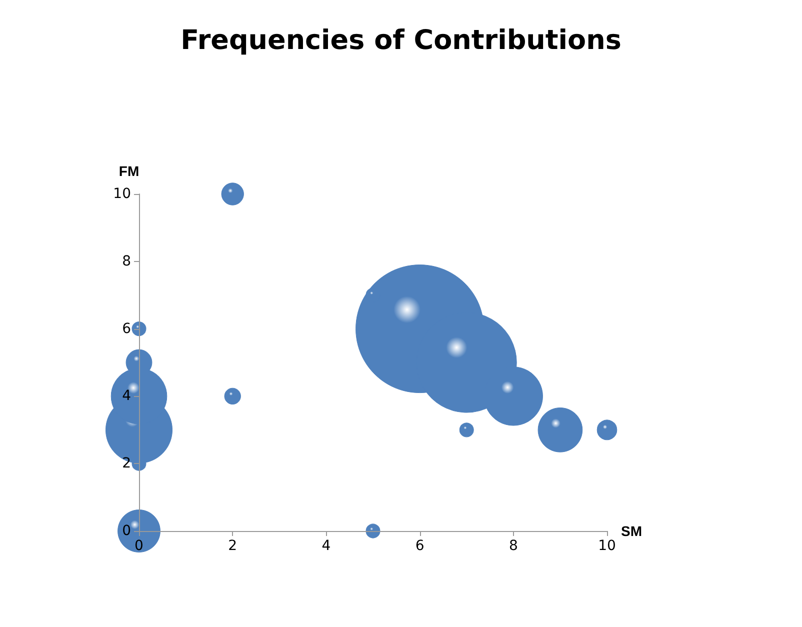 Image resolution: width=802 pixels, height=627 pixels. Describe the element at coordinates (401, 40) in the screenshot. I see `chart-title: Frequencies of Contributions` at that location.